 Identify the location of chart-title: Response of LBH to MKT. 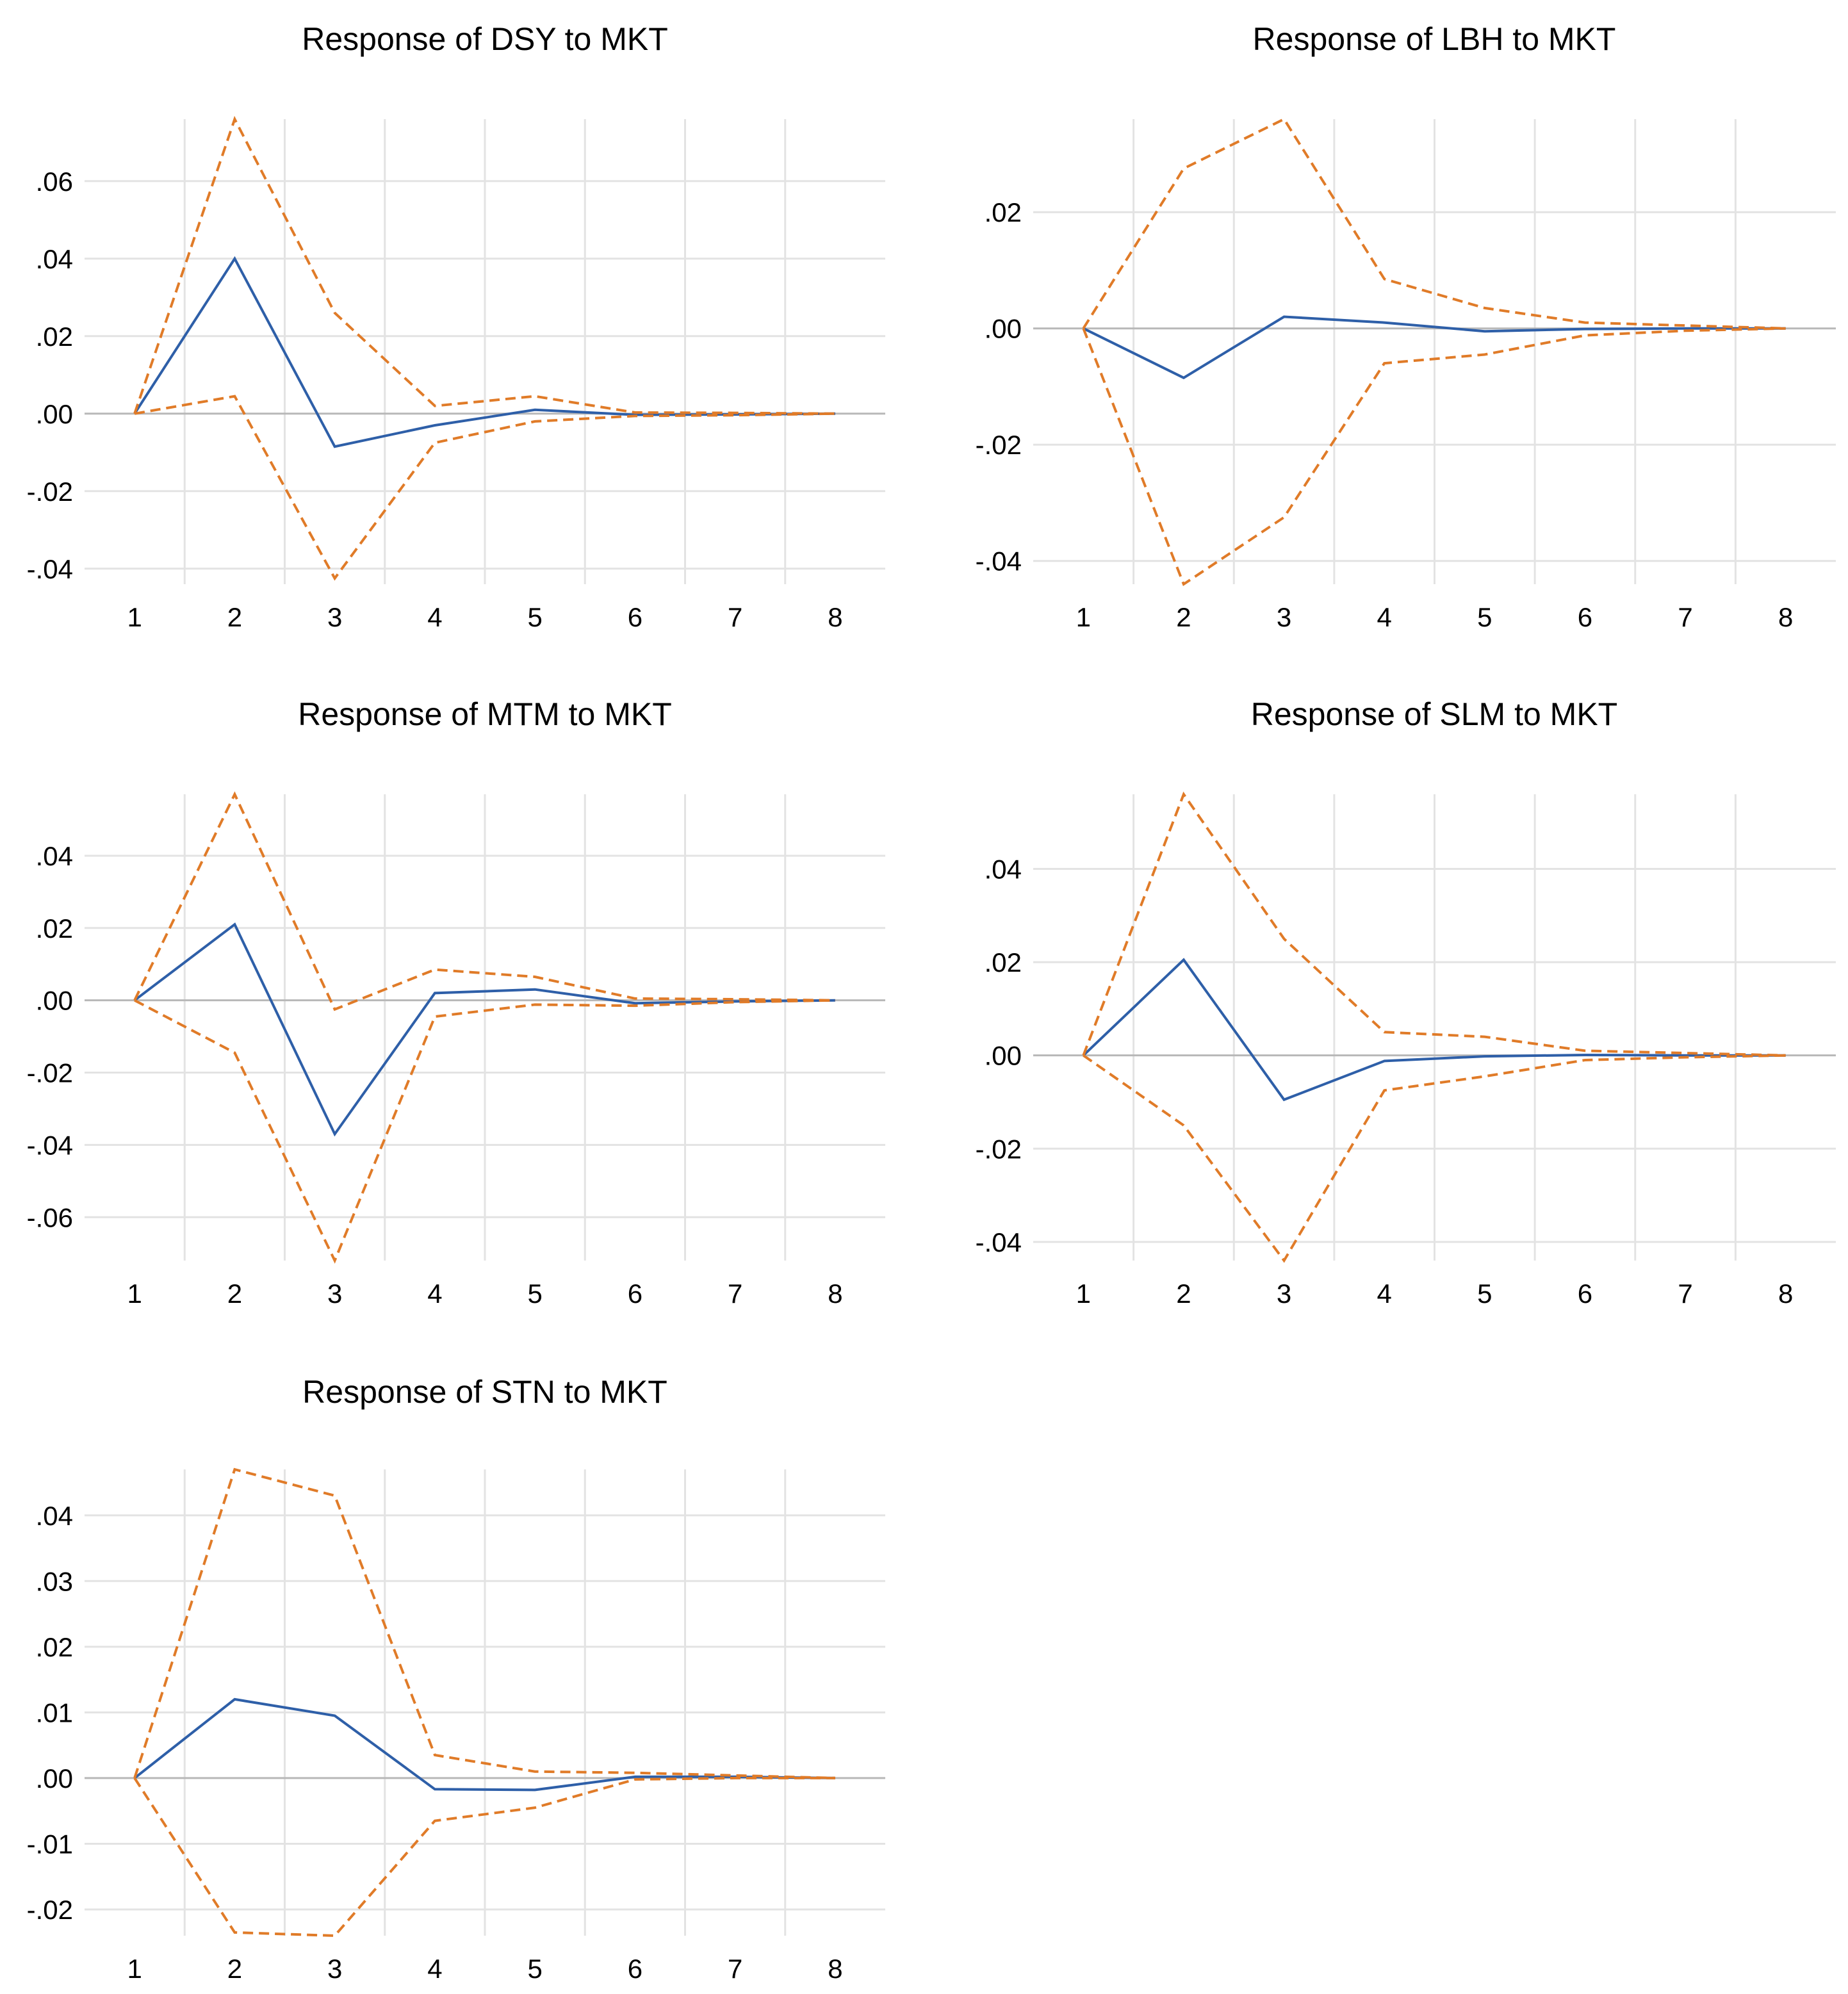
(1434, 39).